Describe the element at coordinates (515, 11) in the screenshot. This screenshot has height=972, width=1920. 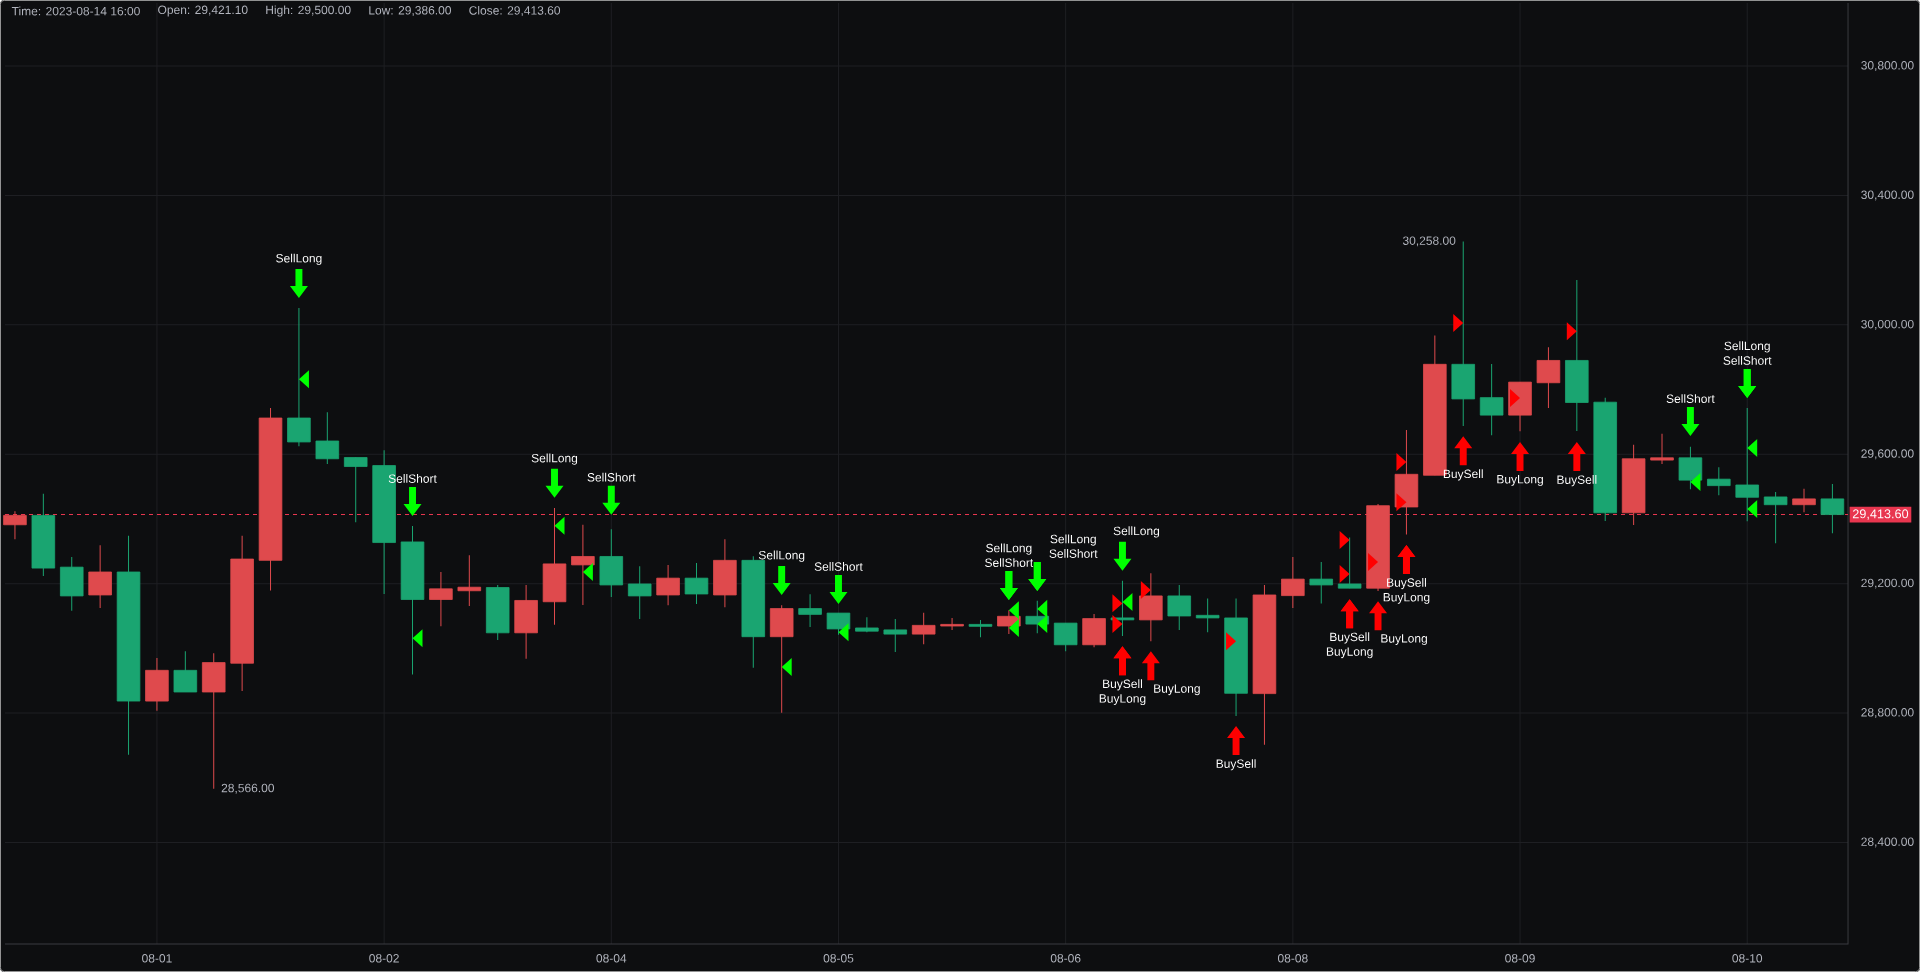
I see `annotation: Close: 29,413.60` at that location.